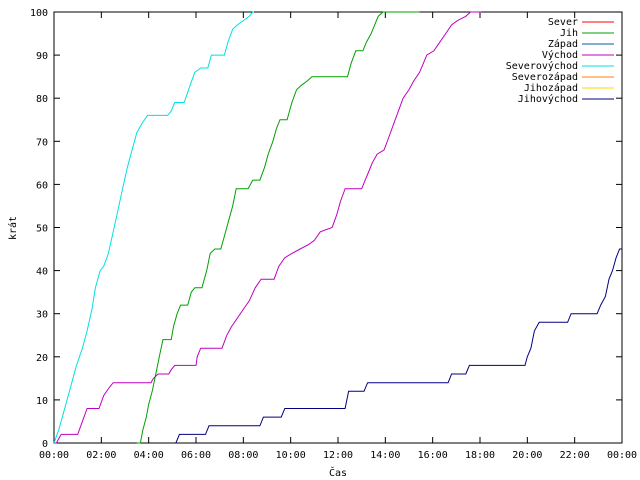 The image size is (640, 480). What do you see at coordinates (433, 455) in the screenshot?
I see `x-tick-label: 16:00` at bounding box center [433, 455].